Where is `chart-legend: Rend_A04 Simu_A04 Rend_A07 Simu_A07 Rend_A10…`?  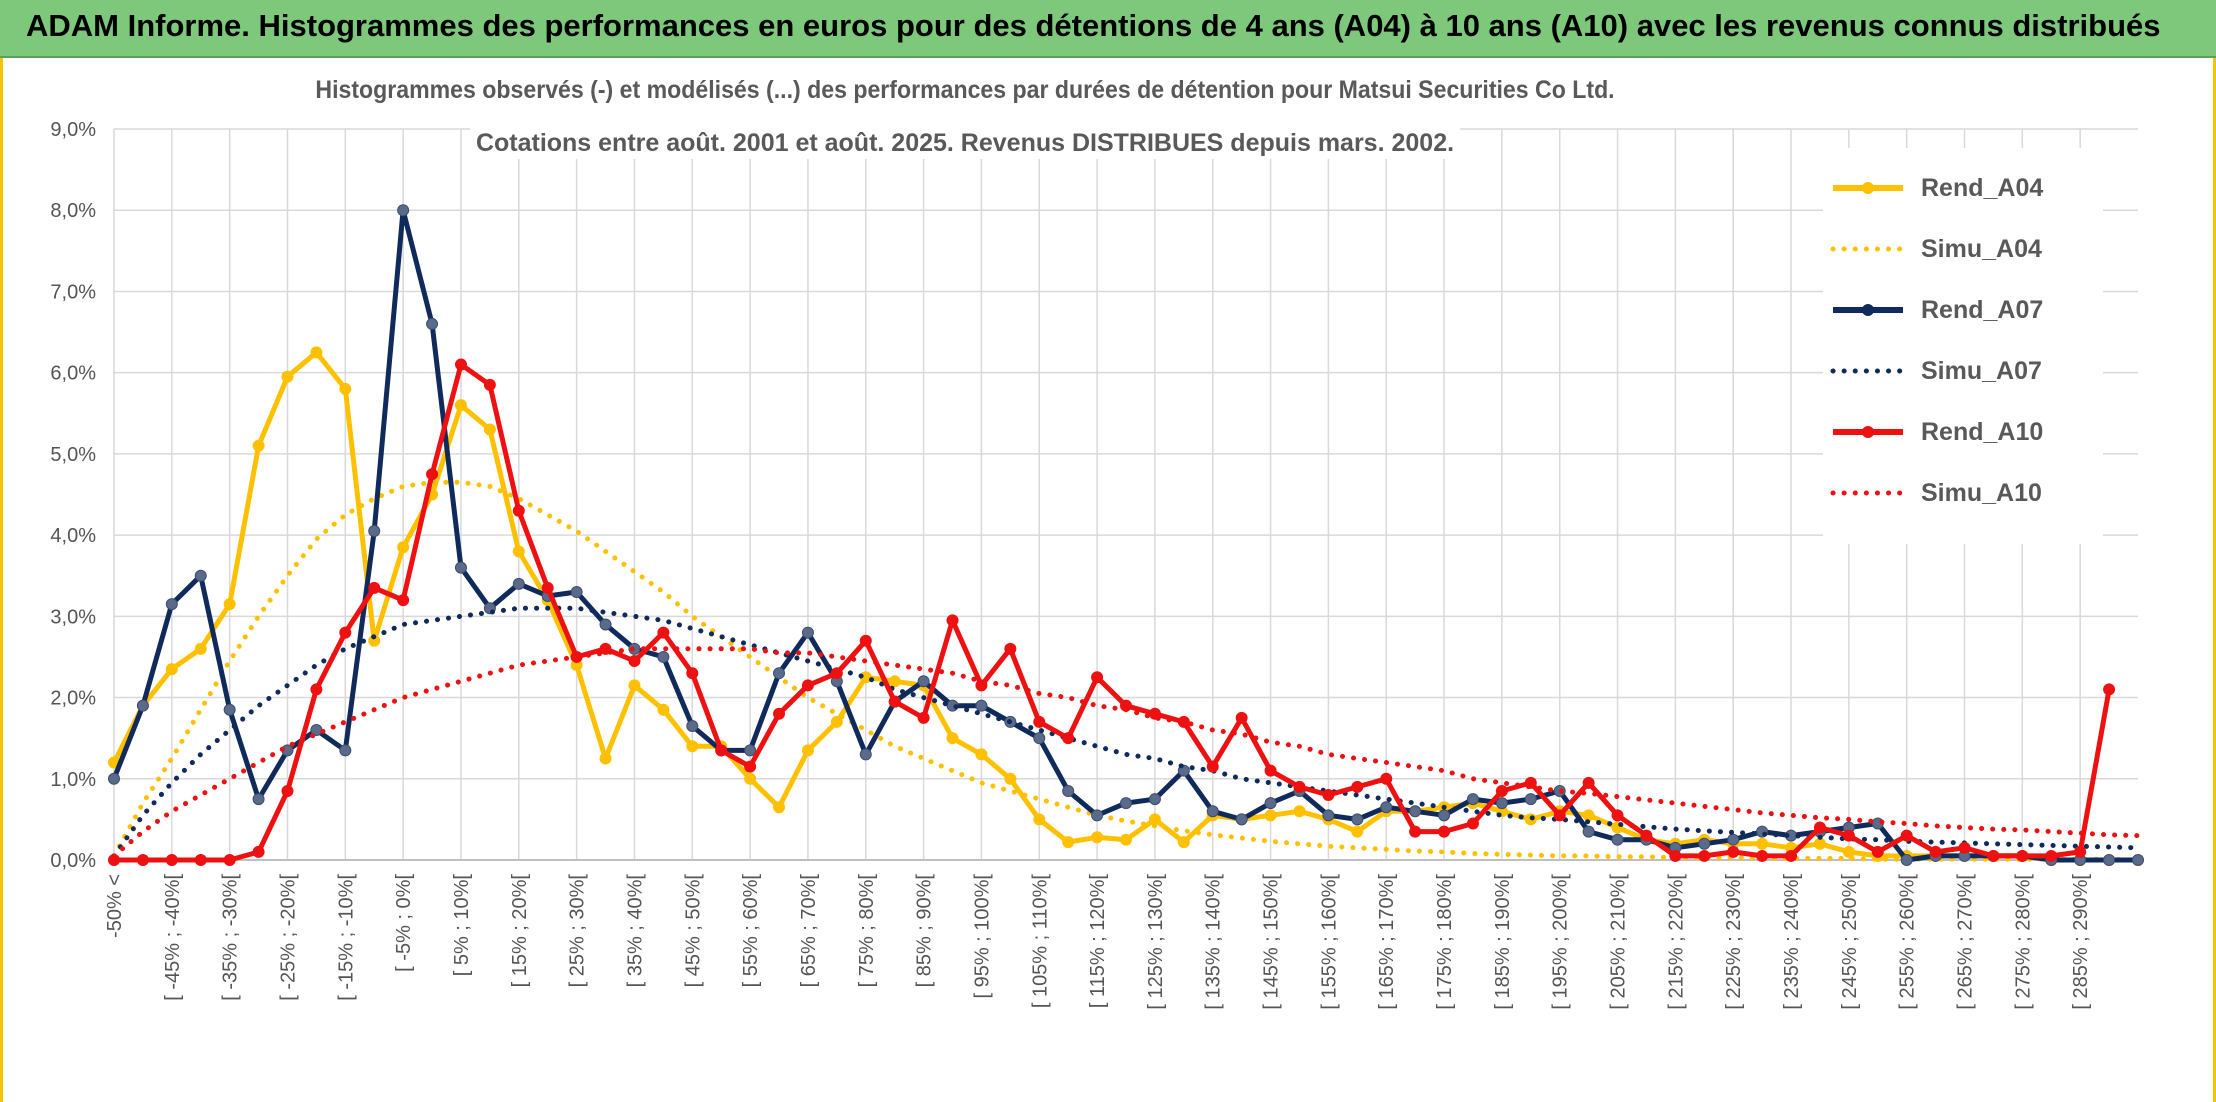
chart-legend: Rend_A04 Simu_A04 Rend_A07 Simu_A07 Rend_A10… is located at coordinates (1963, 346).